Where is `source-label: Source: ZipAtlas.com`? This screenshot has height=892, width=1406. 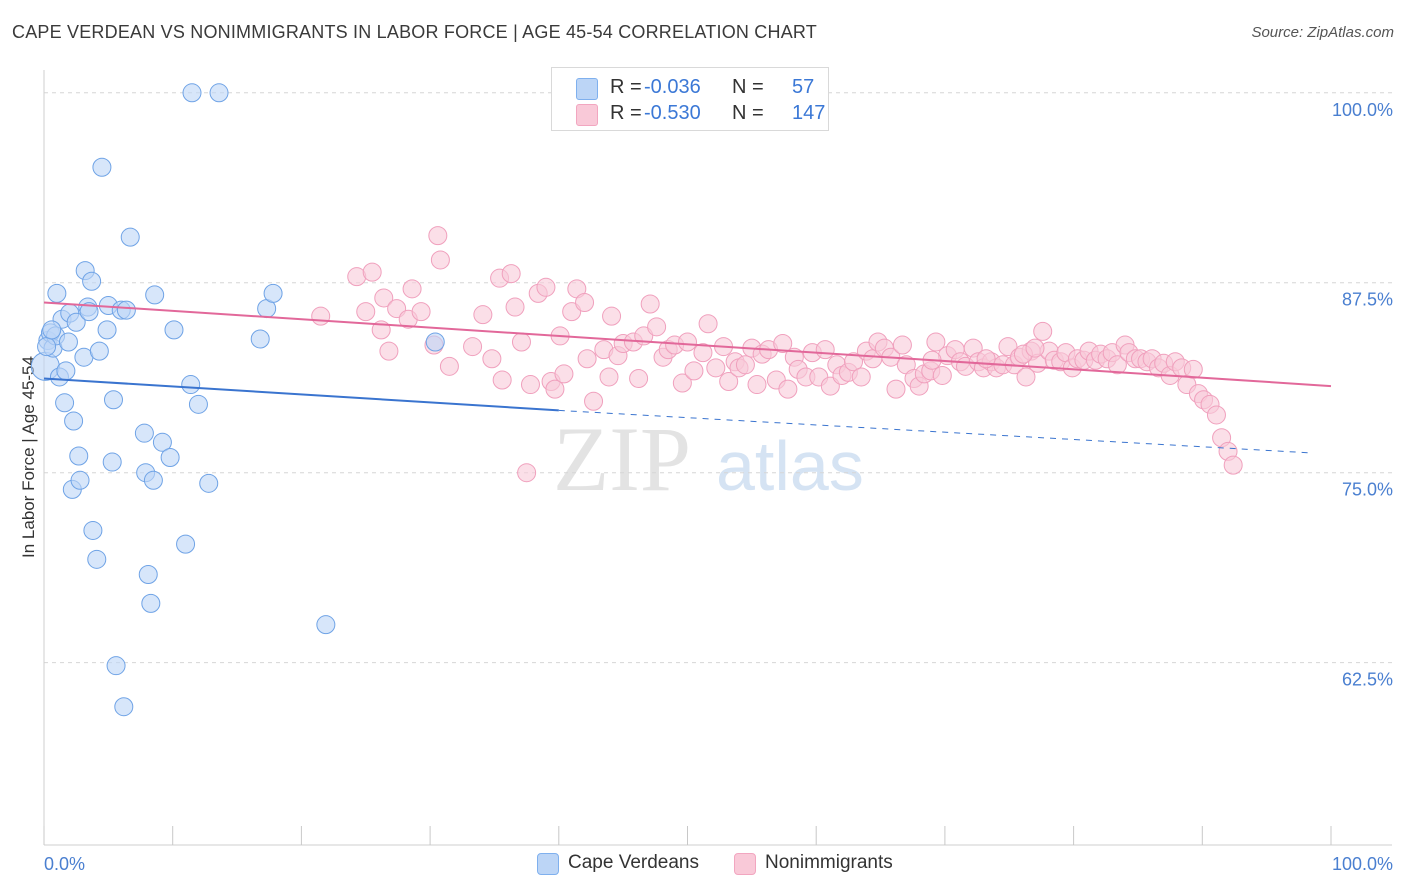 source-label: Source: ZipAtlas.com is located at coordinates (1322, 32).